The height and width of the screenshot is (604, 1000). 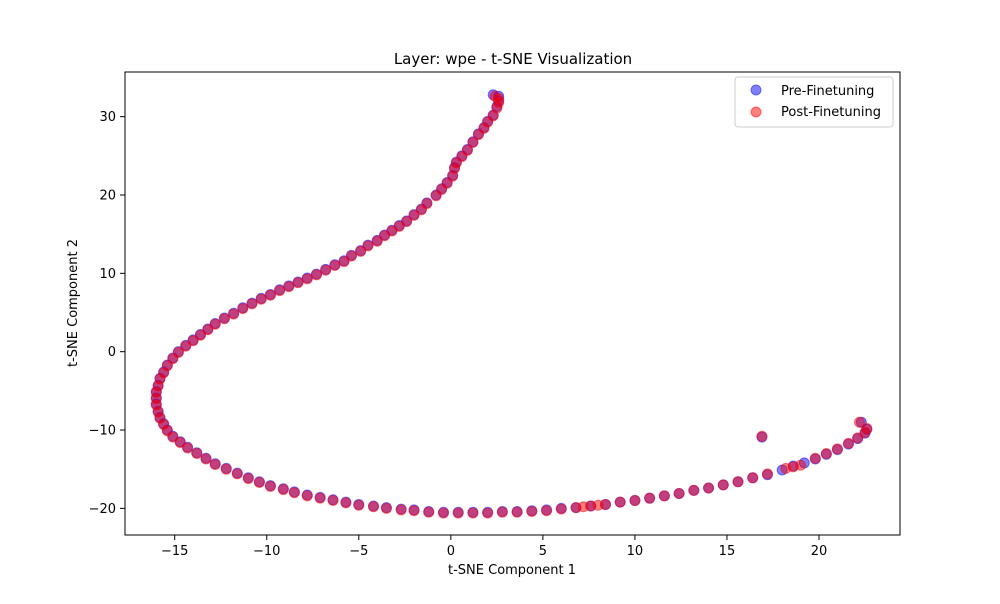 I want to click on legend: Pre-Finetuning Post-Finetuning, so click(x=814, y=102).